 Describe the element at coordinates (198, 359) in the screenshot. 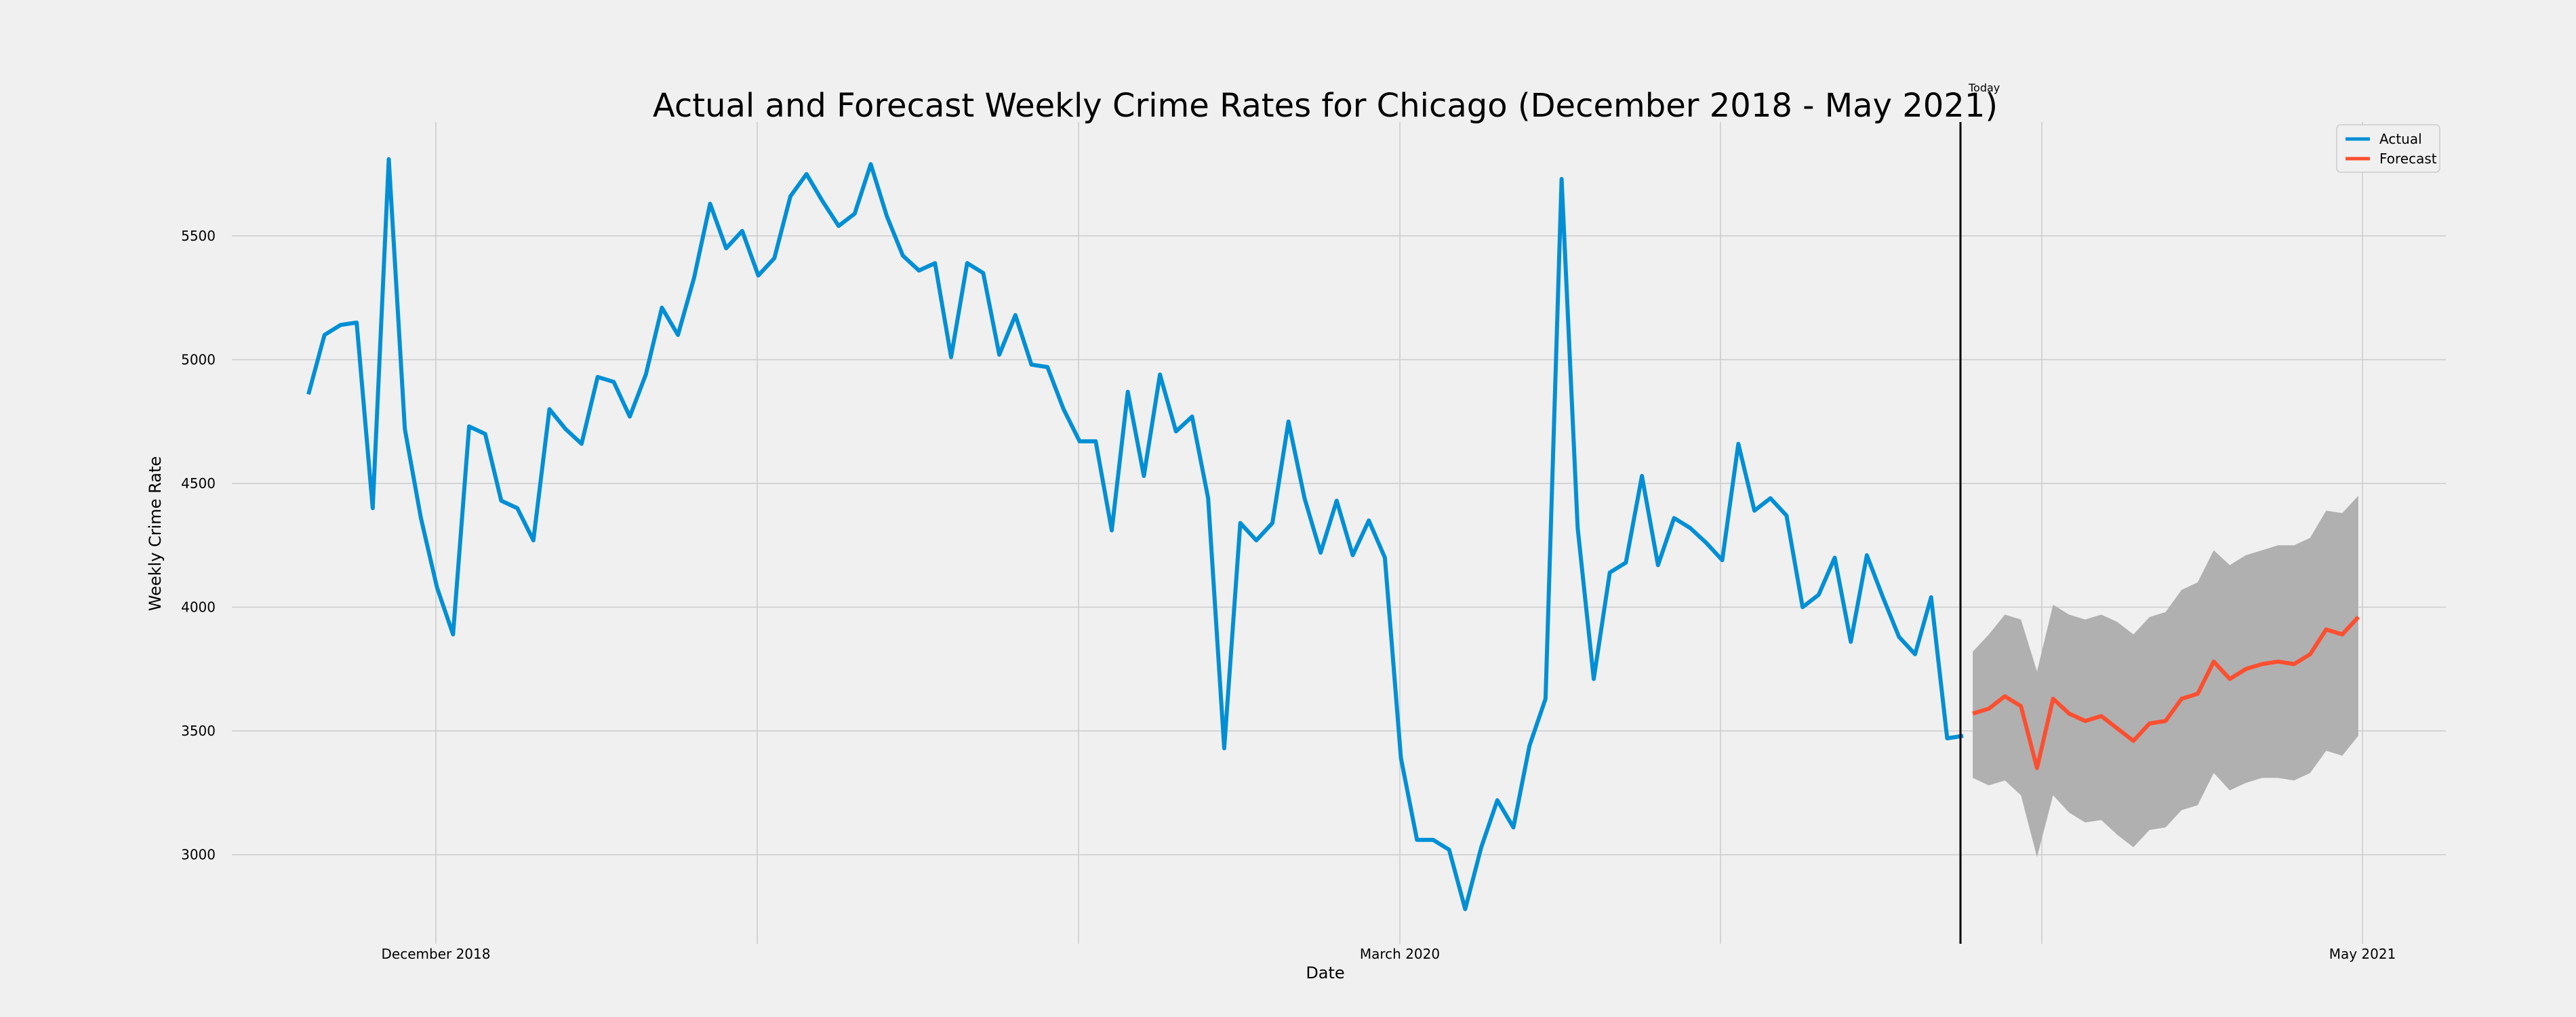

I see `y-tick-label: 5000` at that location.